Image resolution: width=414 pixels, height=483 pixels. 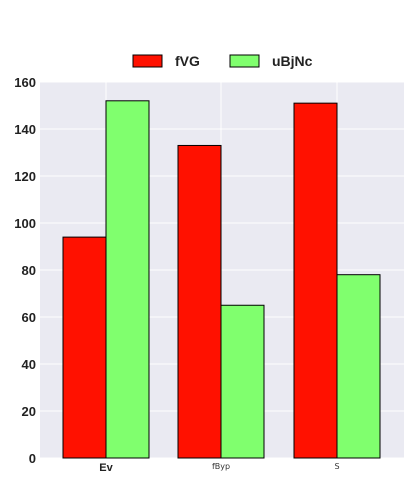 I want to click on y-axis-ticks: 0 20 40 60 80 100 120 140 160, so click(x=25, y=270).